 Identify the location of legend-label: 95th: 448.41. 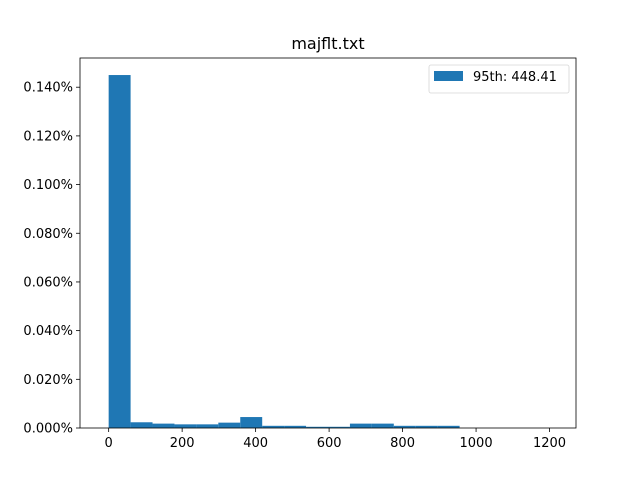
(515, 77).